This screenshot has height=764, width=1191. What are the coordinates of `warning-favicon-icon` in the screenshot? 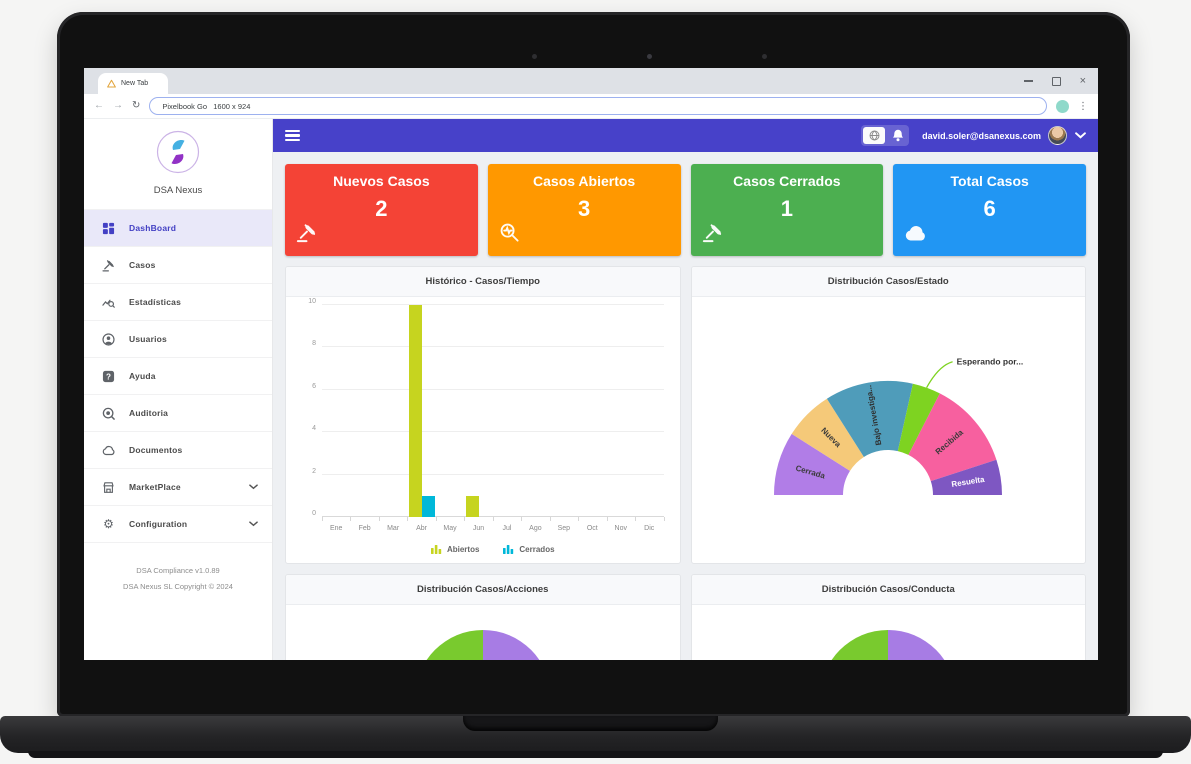 It's located at (111, 83).